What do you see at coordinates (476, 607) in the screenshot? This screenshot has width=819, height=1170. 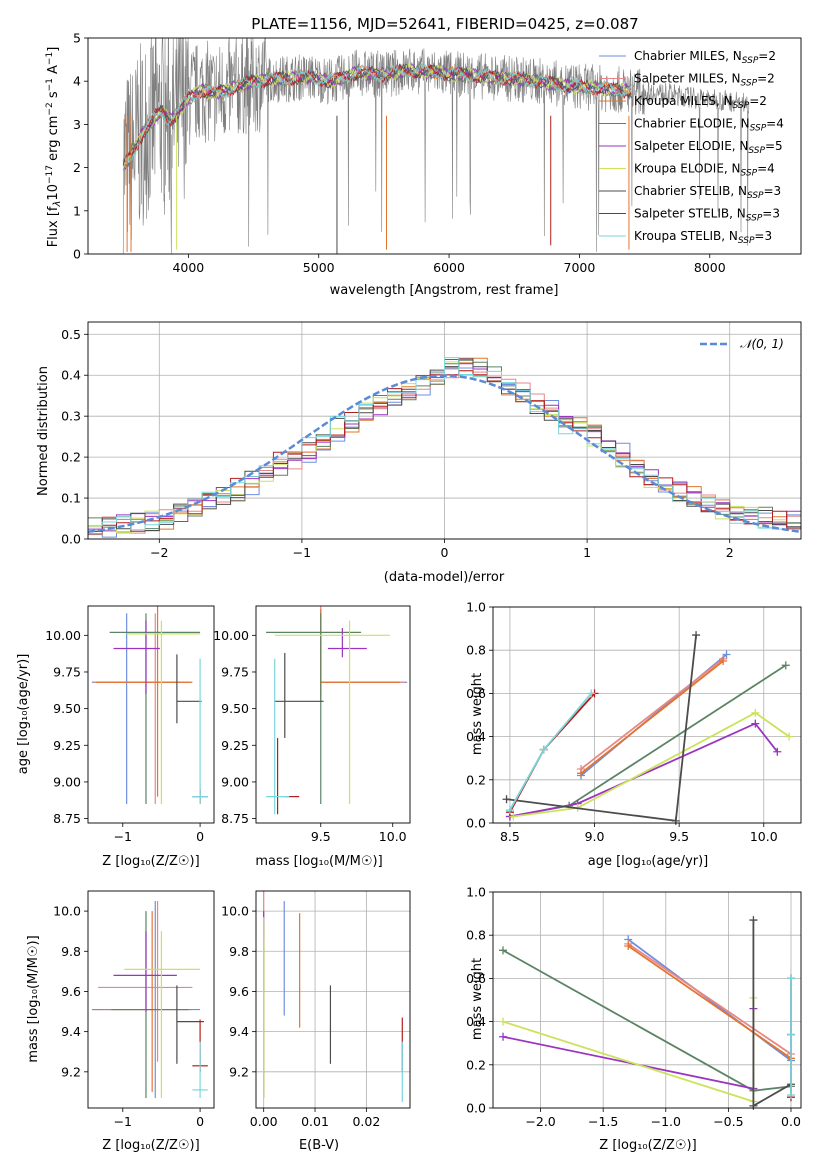 I see `mw-age-y-tick-label: 1.0` at bounding box center [476, 607].